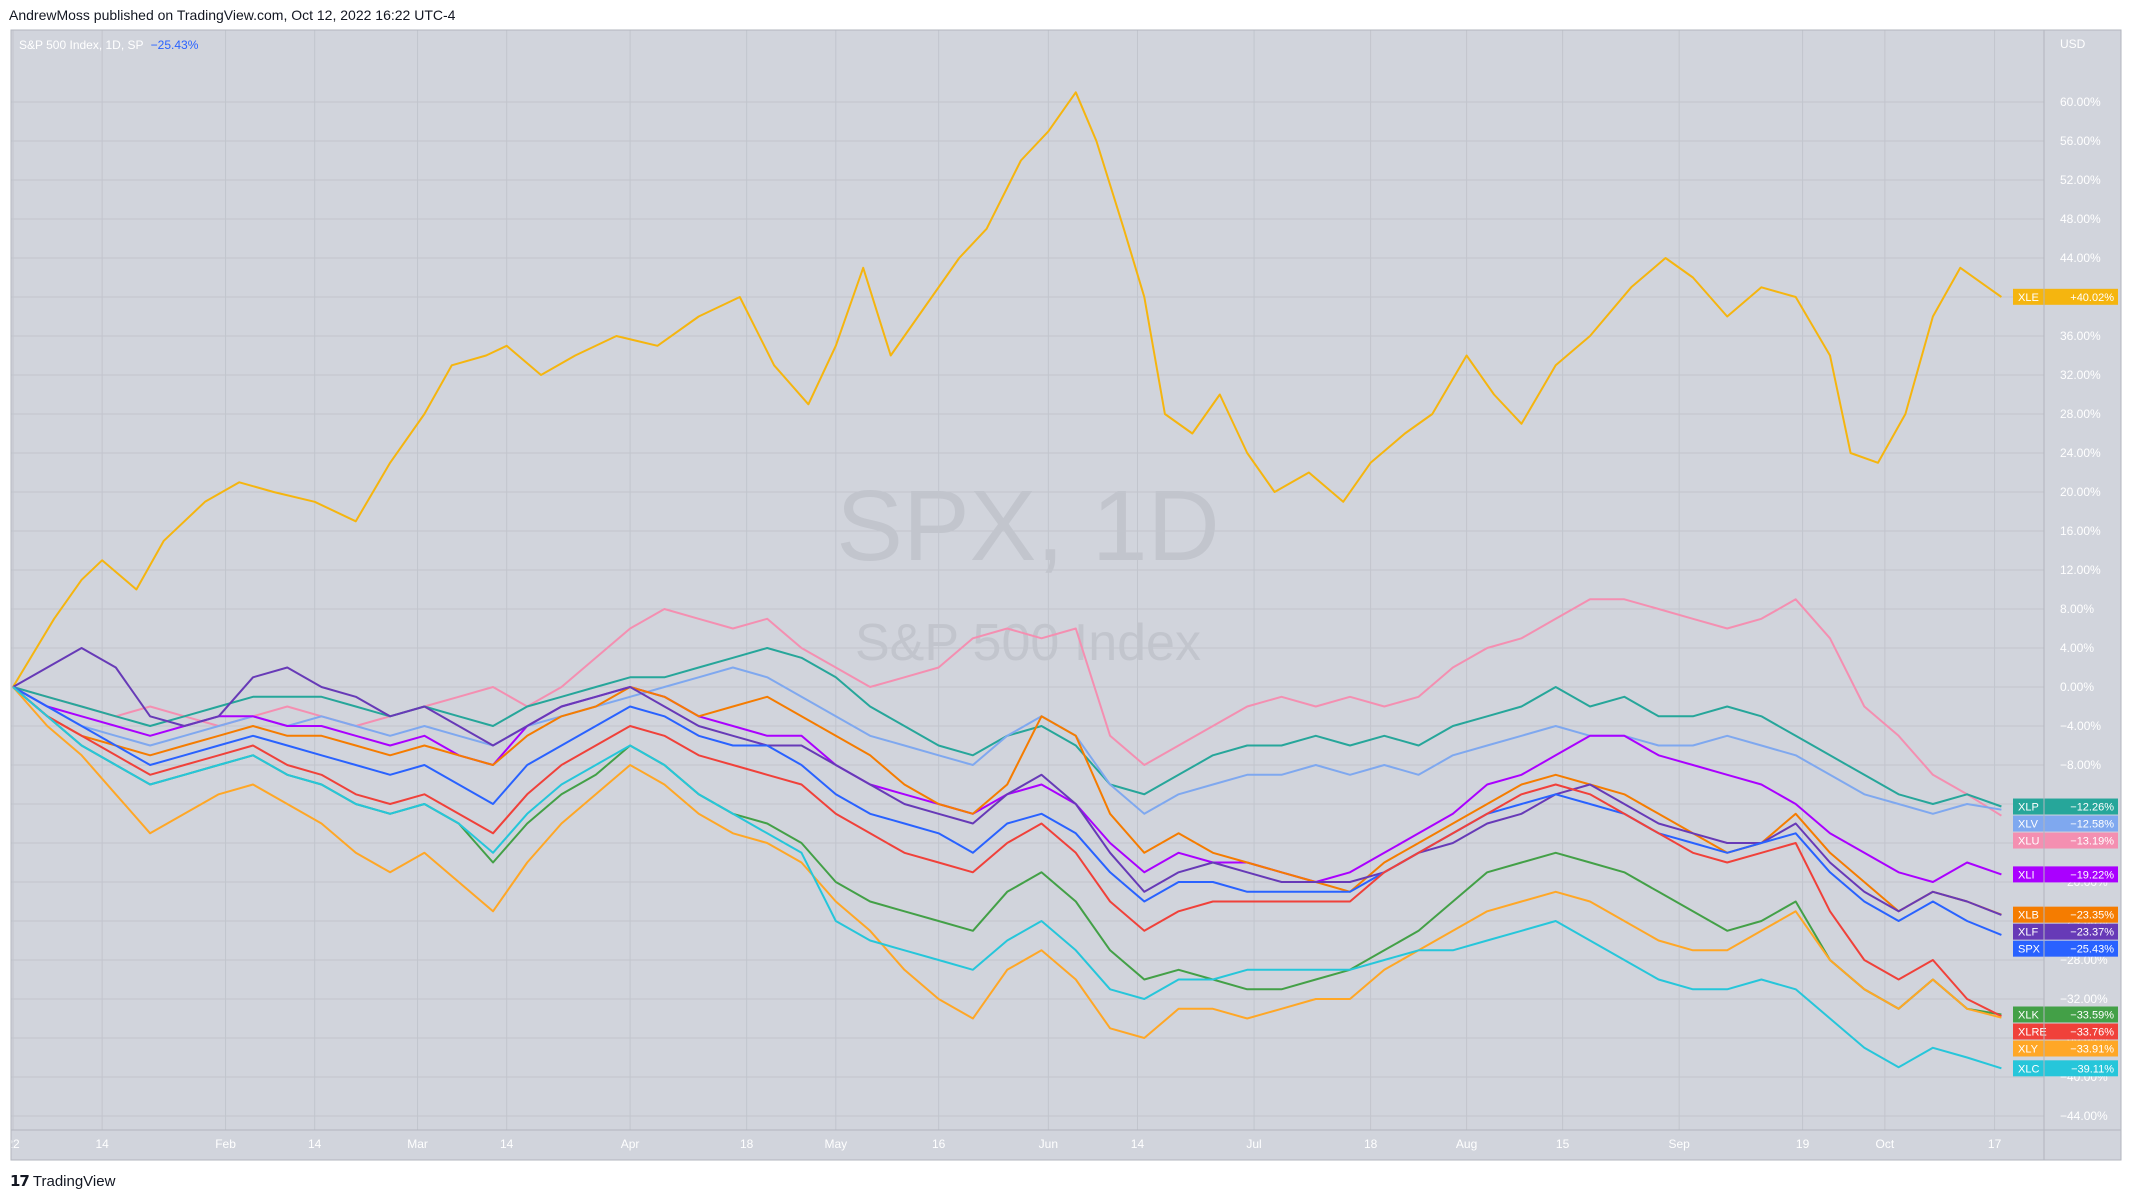  Describe the element at coordinates (2080, 726) in the screenshot. I see `y-tick-label: −4.00%` at that location.